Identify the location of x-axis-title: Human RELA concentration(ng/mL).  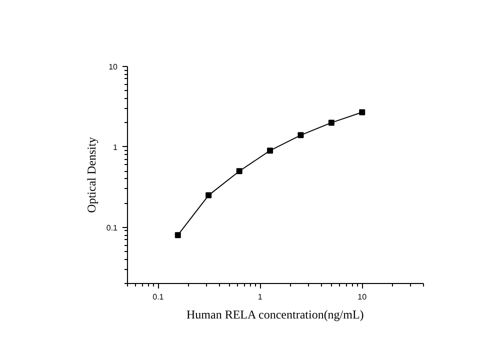
(275, 315).